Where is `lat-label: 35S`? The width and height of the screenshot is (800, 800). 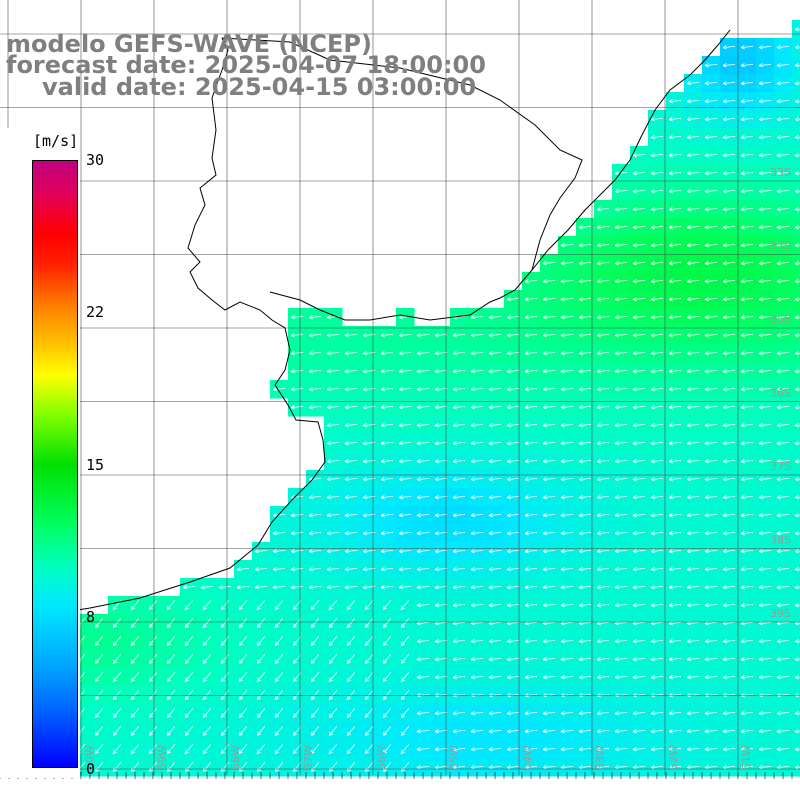
lat-label: 35S is located at coordinates (780, 319).